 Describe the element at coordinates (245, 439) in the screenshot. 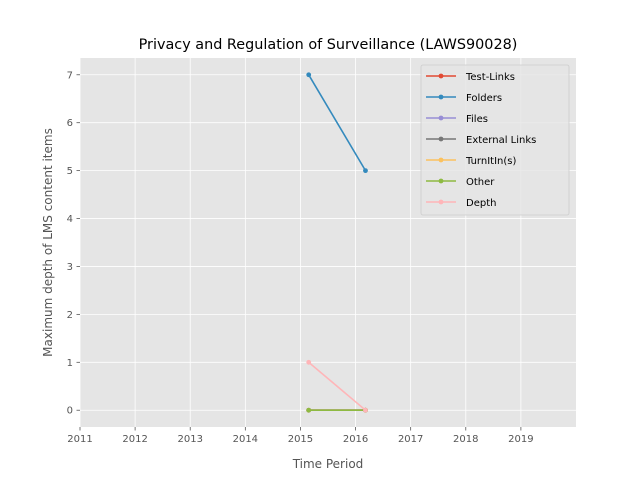

I see `x-tick-label: 2014` at that location.